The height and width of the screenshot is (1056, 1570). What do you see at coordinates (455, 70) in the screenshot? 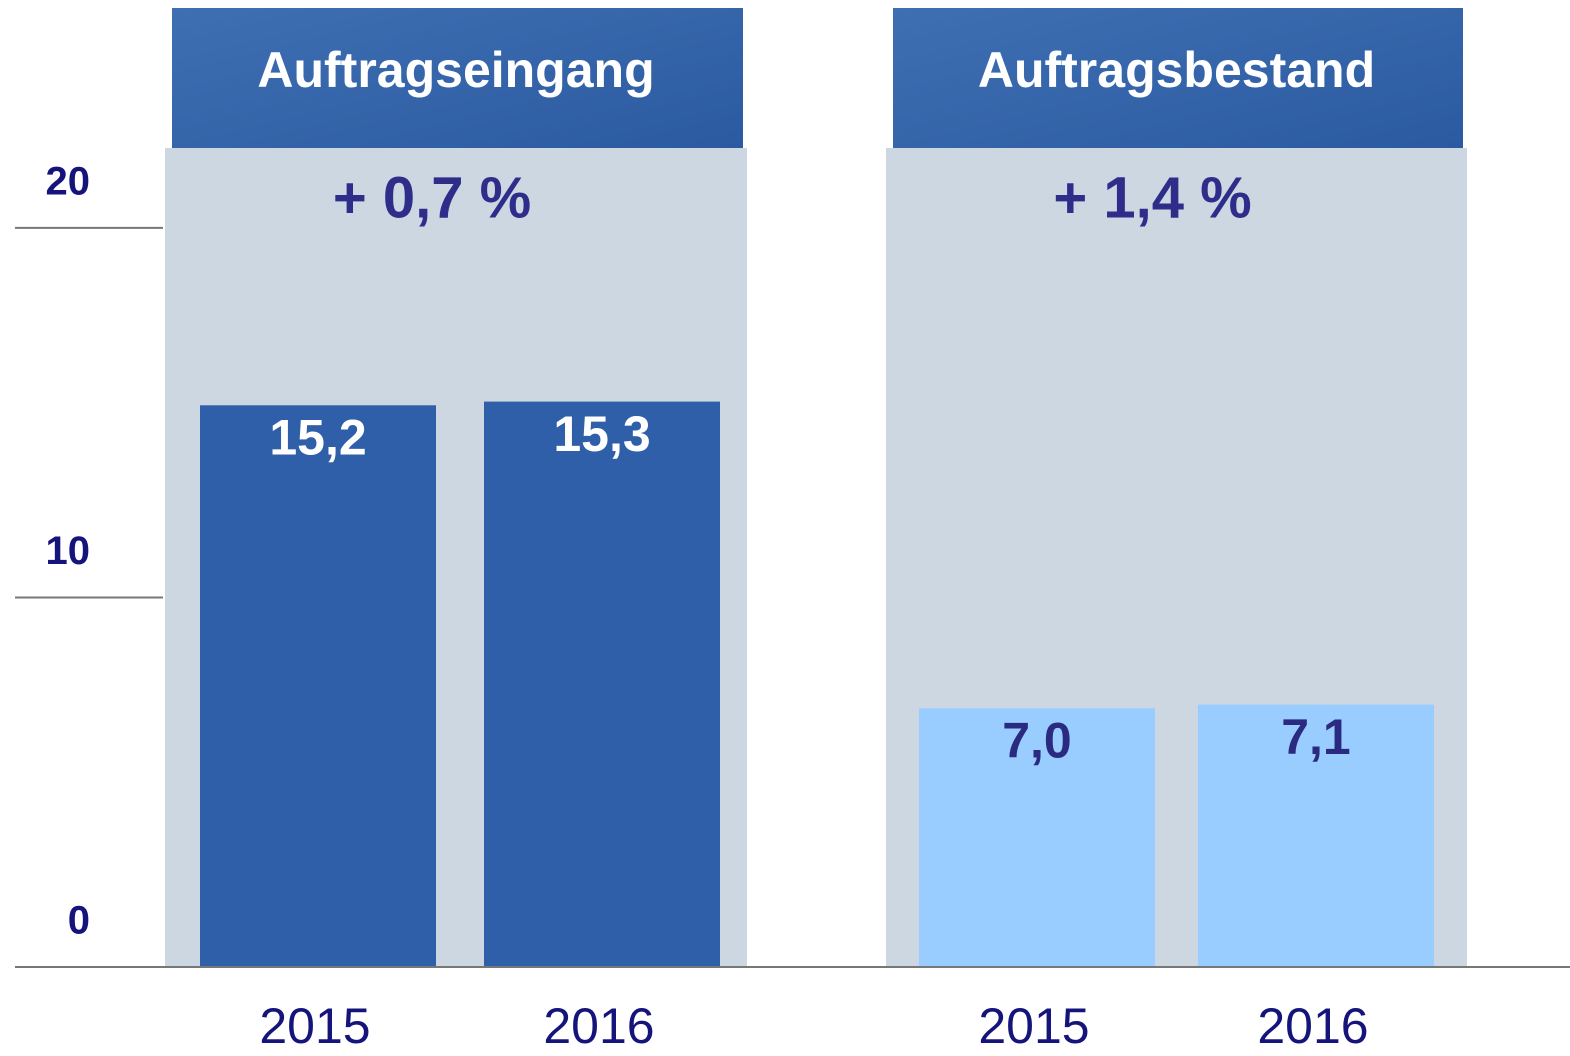
I see `panel-title: Auftragseingang` at bounding box center [455, 70].